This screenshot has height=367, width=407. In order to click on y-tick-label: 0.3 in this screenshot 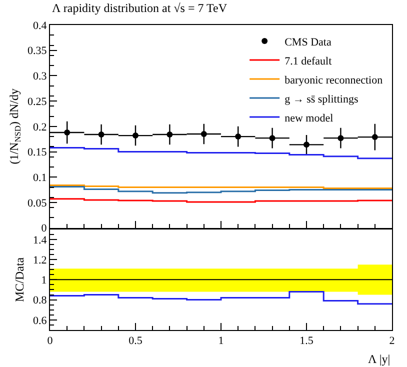, I will do `click(40, 76)`.